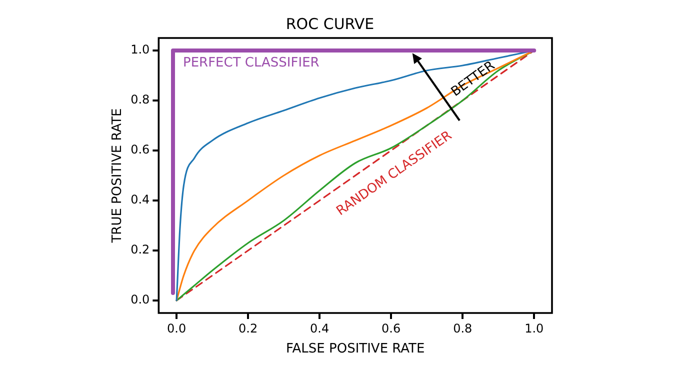  Describe the element at coordinates (140, 149) in the screenshot. I see `y-tick-label: 0.6` at that location.